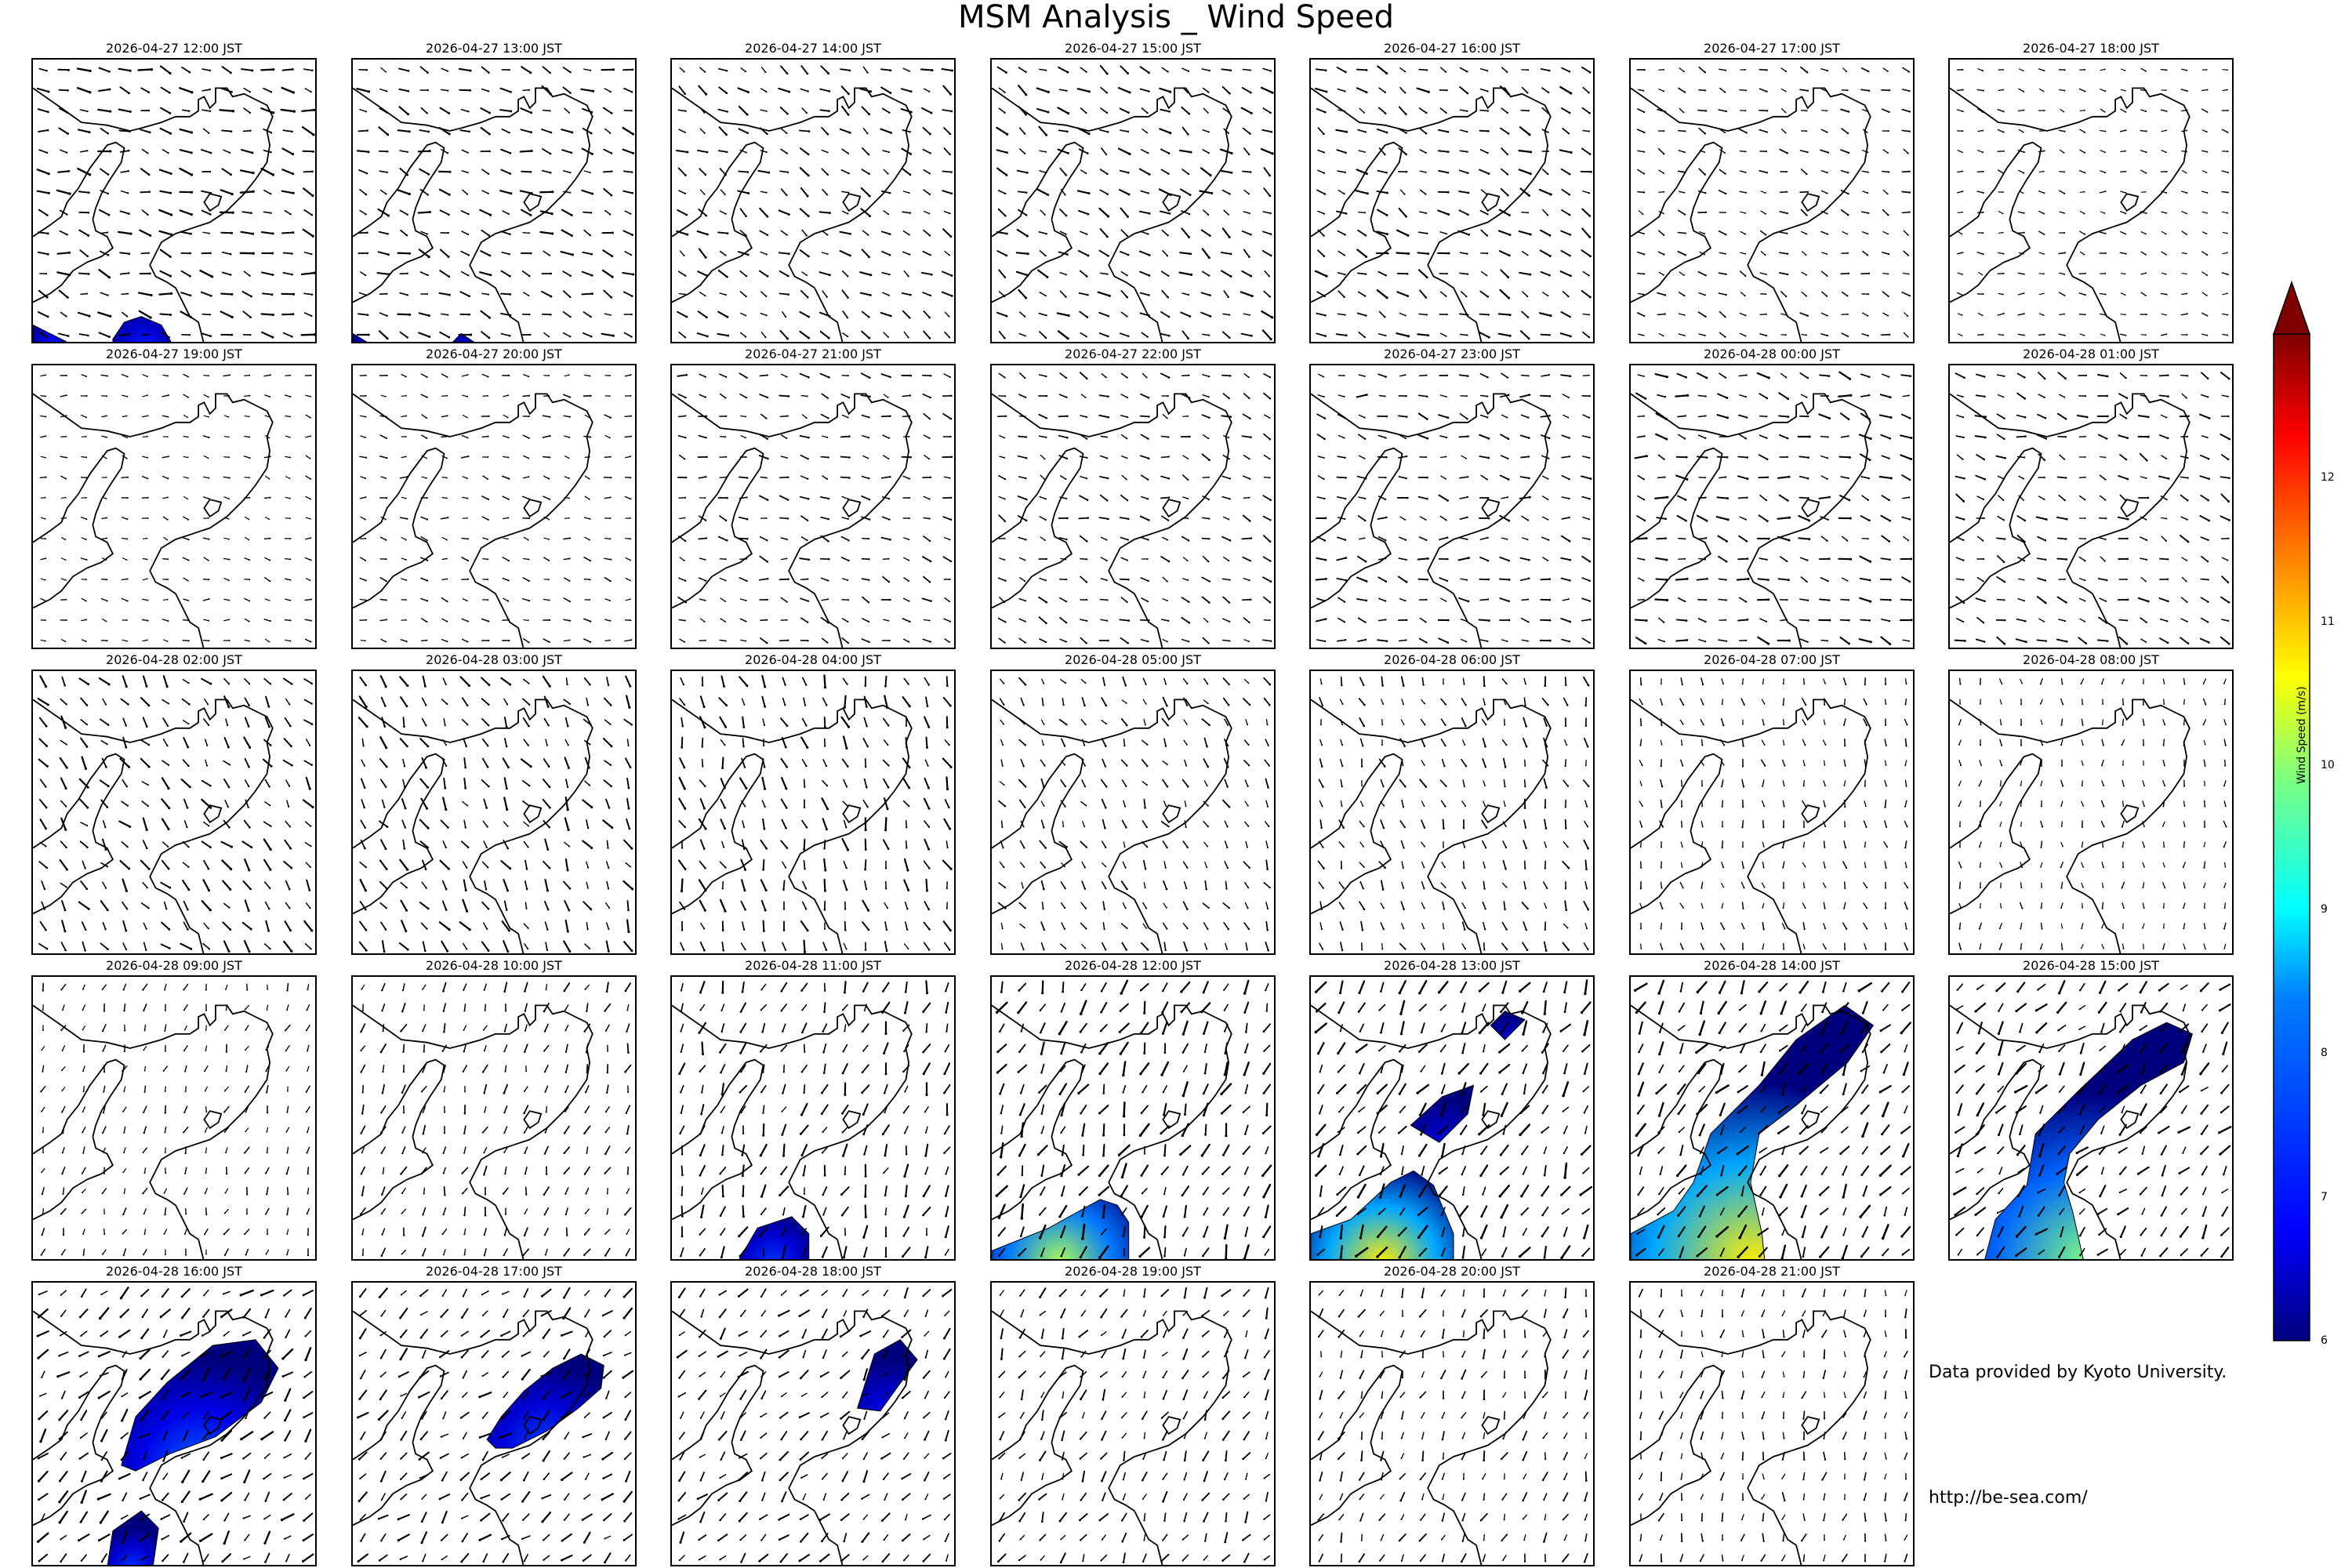  Describe the element at coordinates (1773, 202) in the screenshot. I see `wind-vectors` at that location.